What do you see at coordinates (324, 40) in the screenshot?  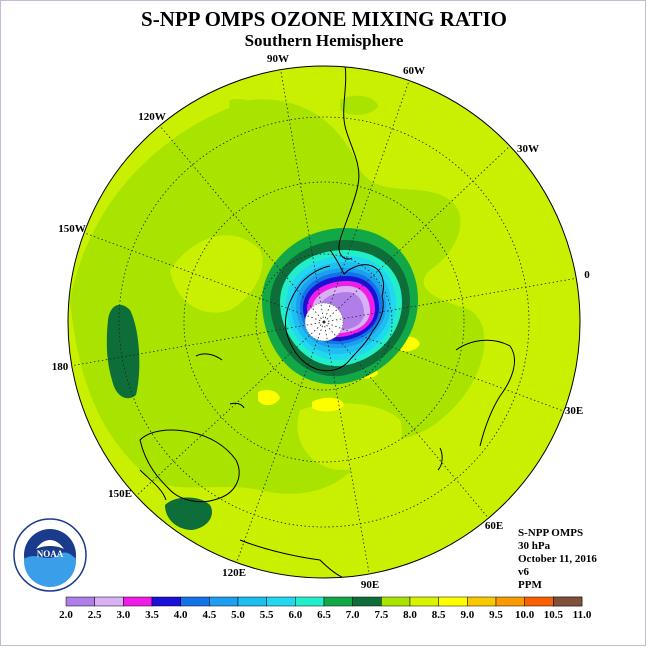 I see `map-subtitle: Southern Hemisphere` at bounding box center [324, 40].